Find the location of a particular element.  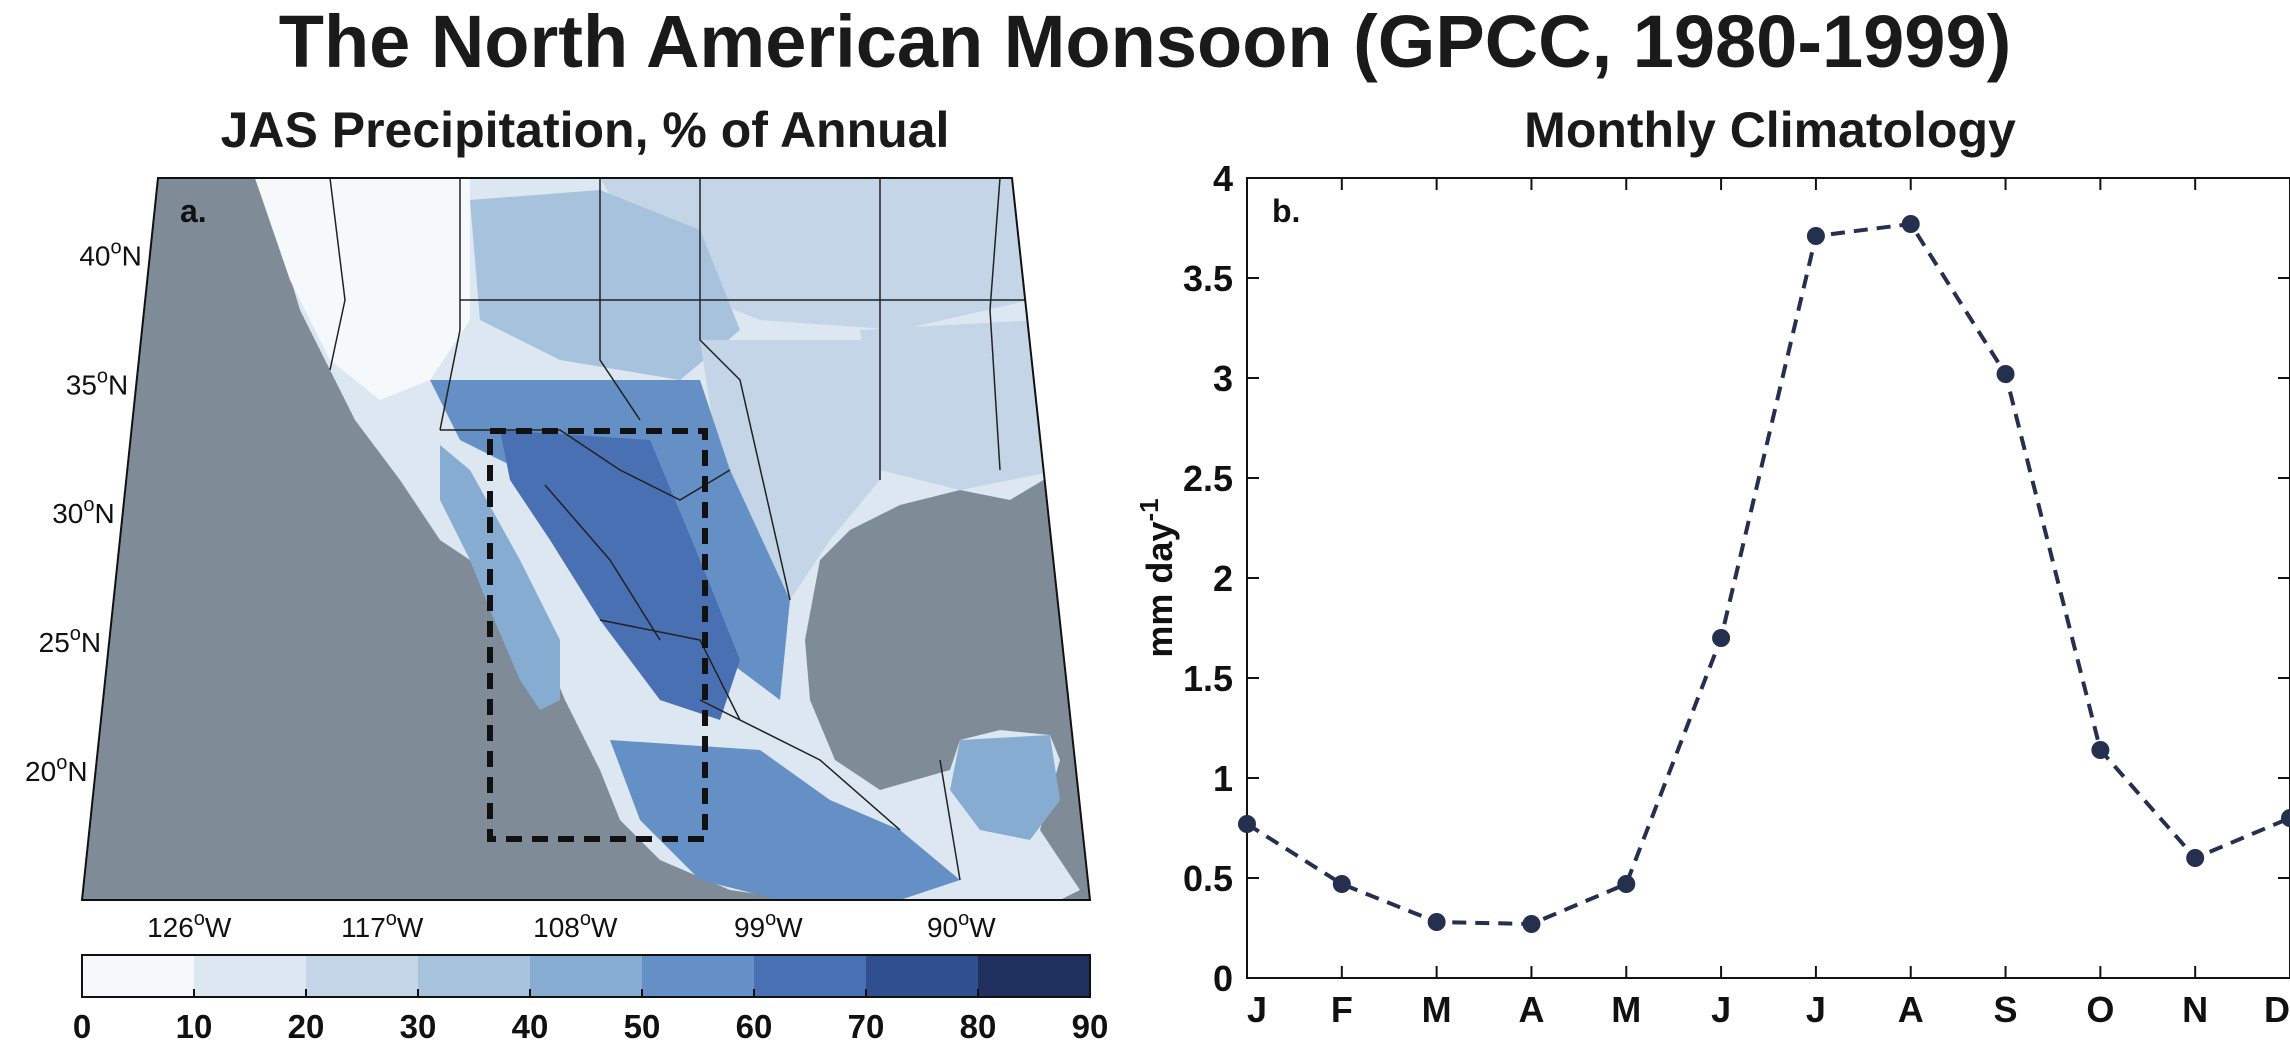

y-tick-label-4: 2 is located at coordinates (1223, 578).